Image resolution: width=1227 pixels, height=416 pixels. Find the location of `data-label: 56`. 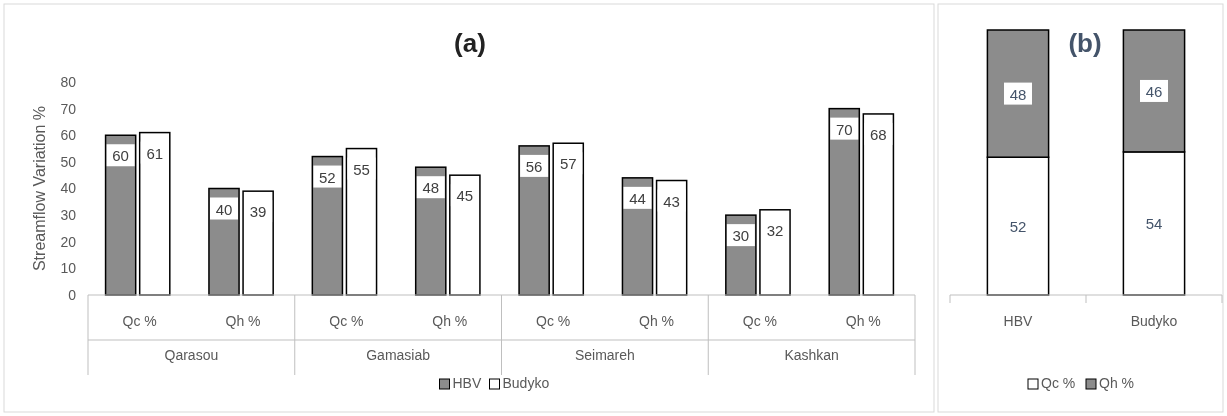

data-label: 56 is located at coordinates (534, 166).